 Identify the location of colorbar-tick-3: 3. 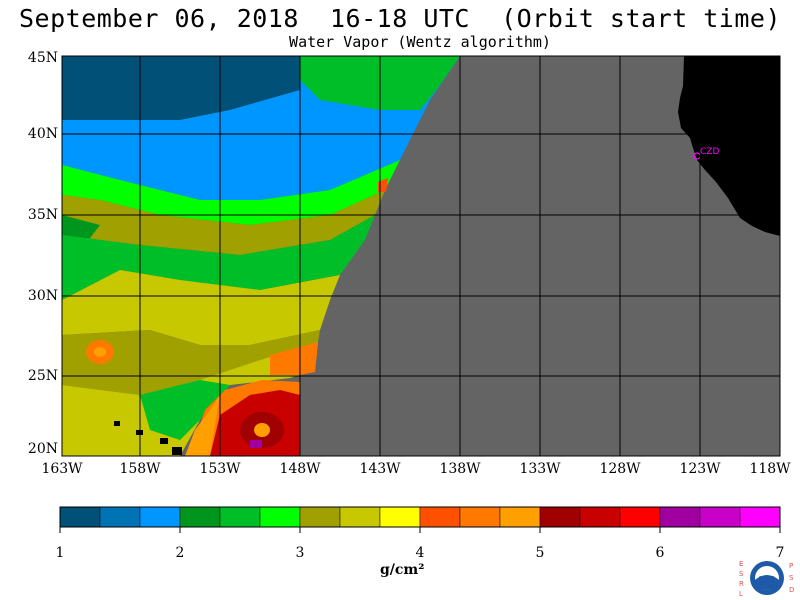
(300, 553).